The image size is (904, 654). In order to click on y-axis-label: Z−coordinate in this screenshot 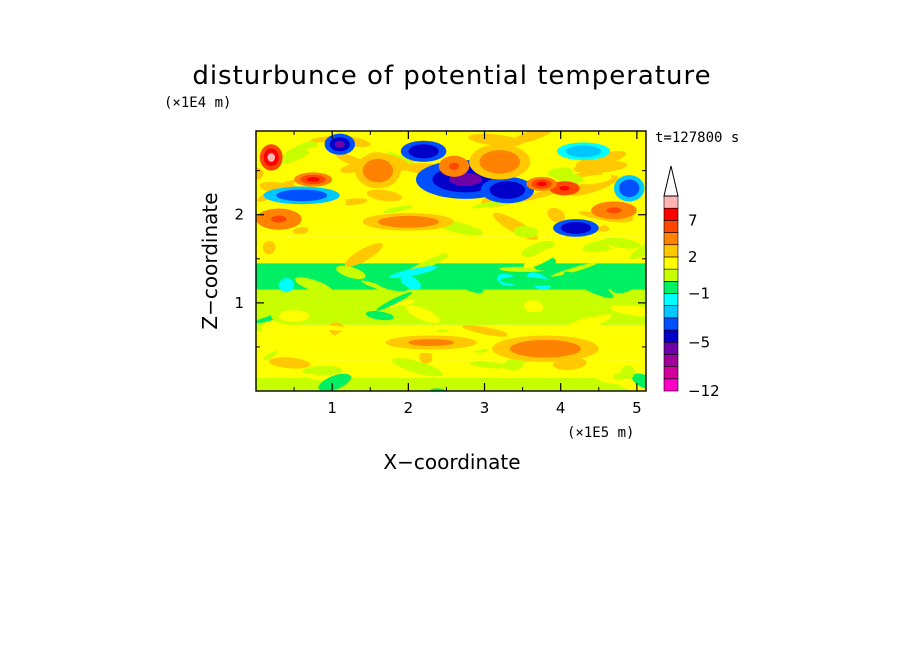, I will do `click(210, 260)`.